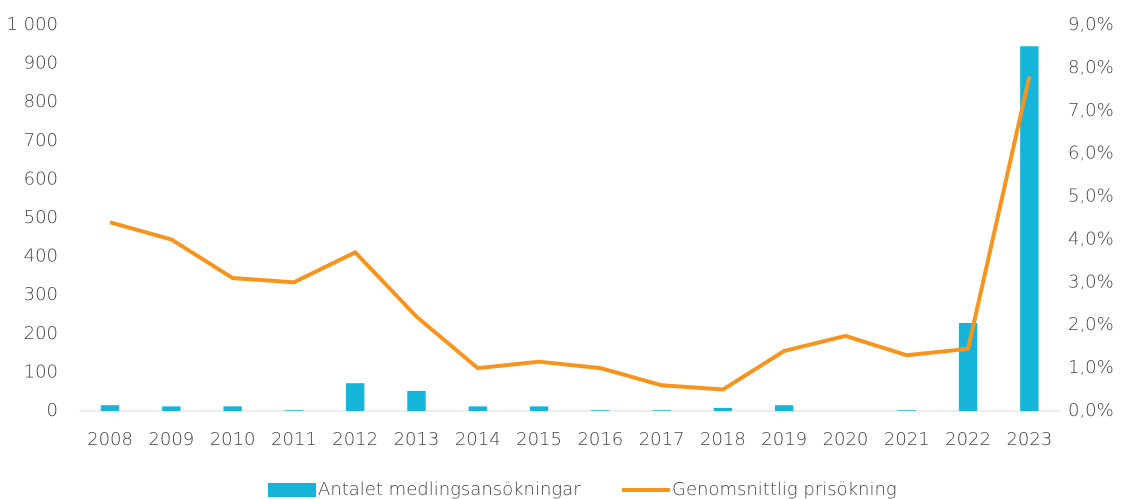 Image resolution: width=1137 pixels, height=499 pixels. I want to click on x-tick-label: 2019, so click(784, 439).